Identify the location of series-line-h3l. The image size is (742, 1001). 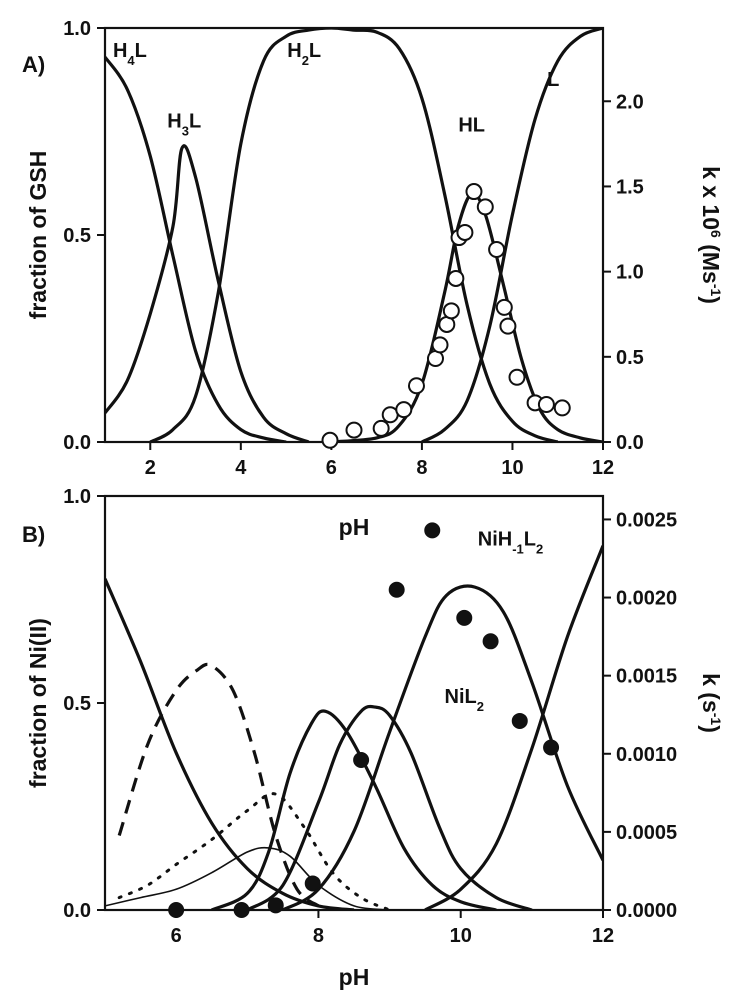
(207, 293).